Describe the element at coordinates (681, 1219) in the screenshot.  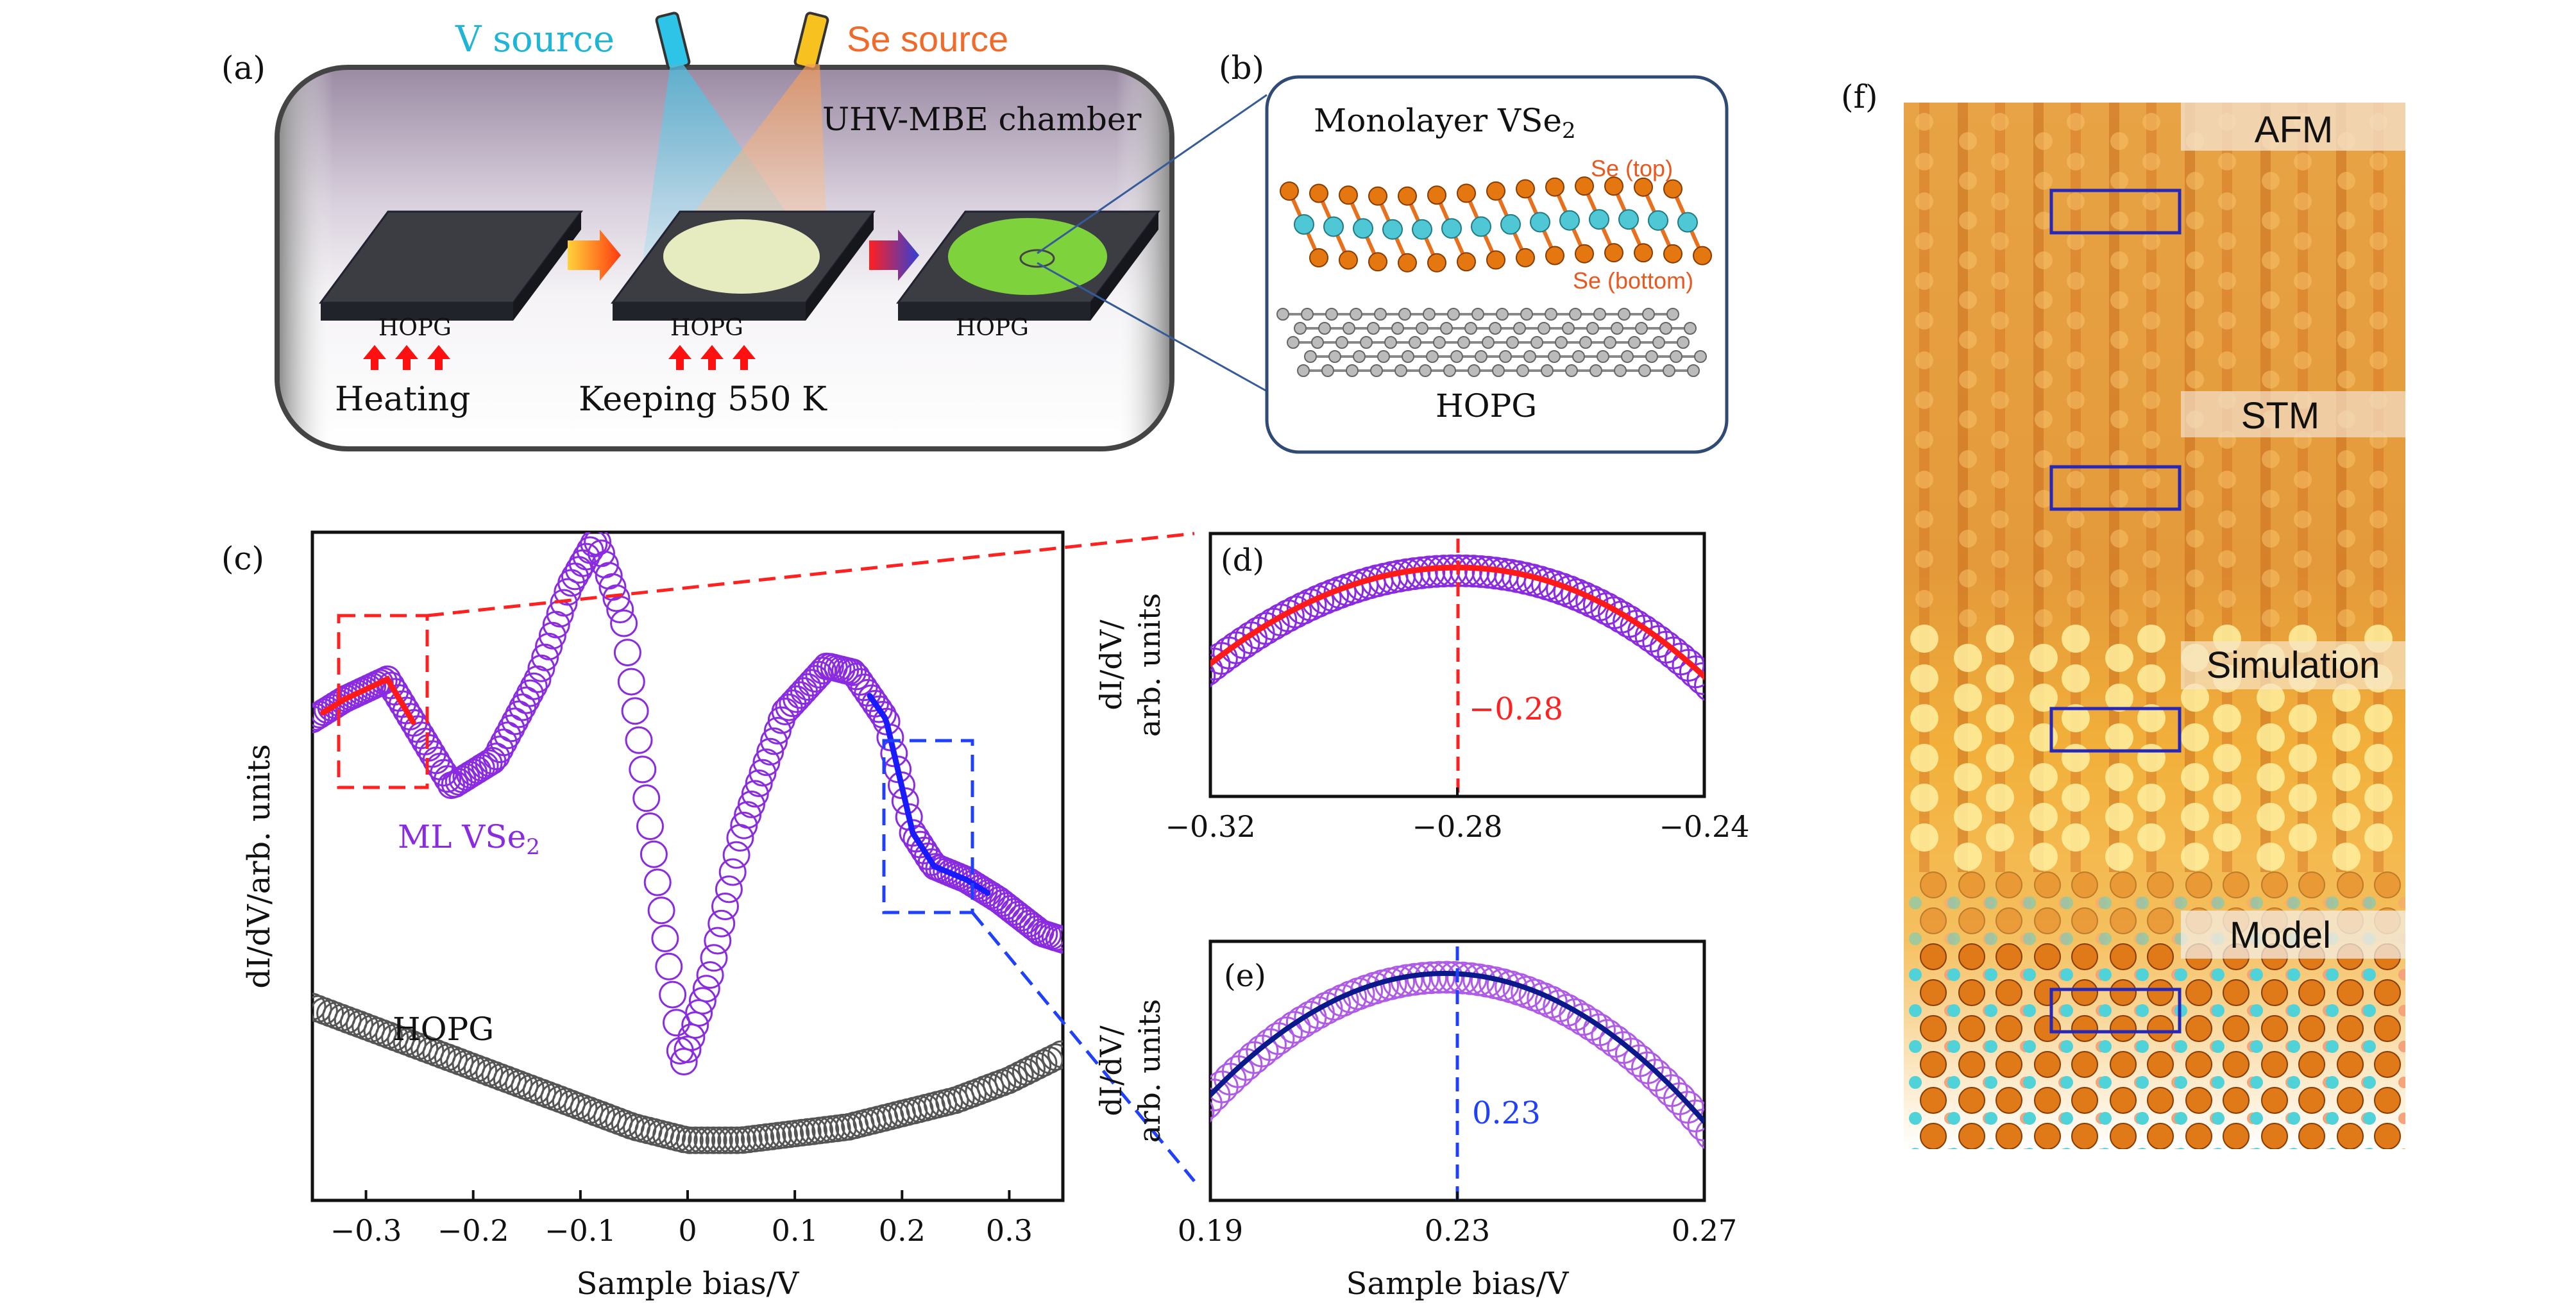
I see `panel-c-xticks: −0.3 −0.2 −0.1 0 0.1 0.2 0.3` at that location.